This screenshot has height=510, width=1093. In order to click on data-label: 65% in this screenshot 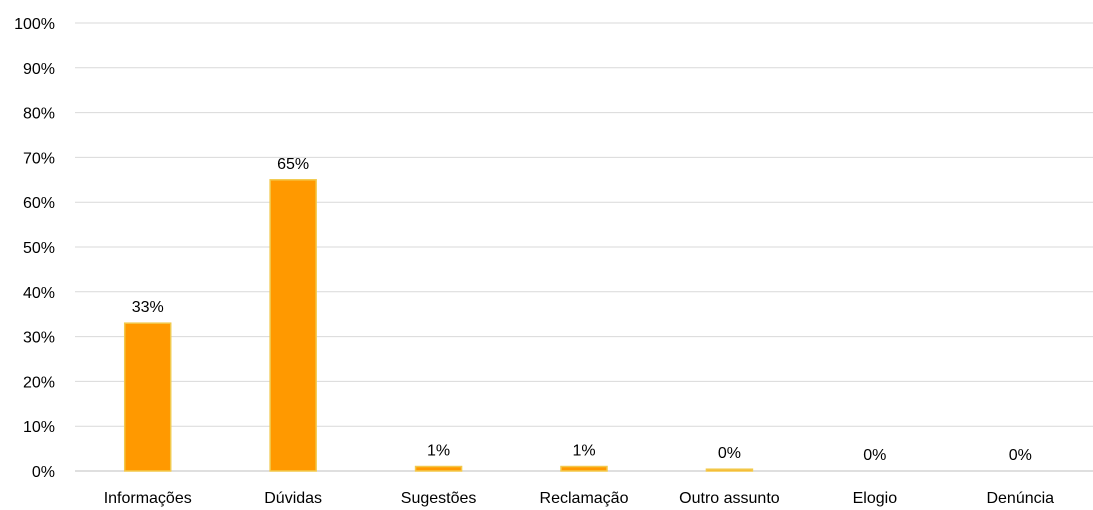, I will do `click(293, 164)`.